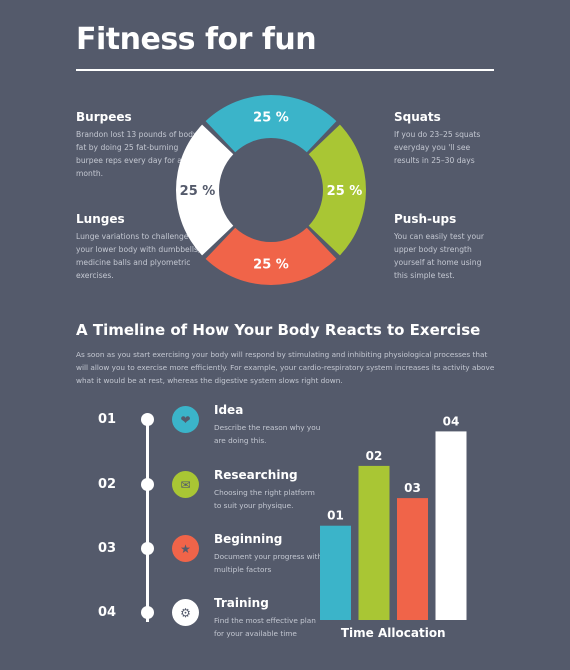 This screenshot has width=570, height=670. I want to click on step-number: 01, so click(107, 419).